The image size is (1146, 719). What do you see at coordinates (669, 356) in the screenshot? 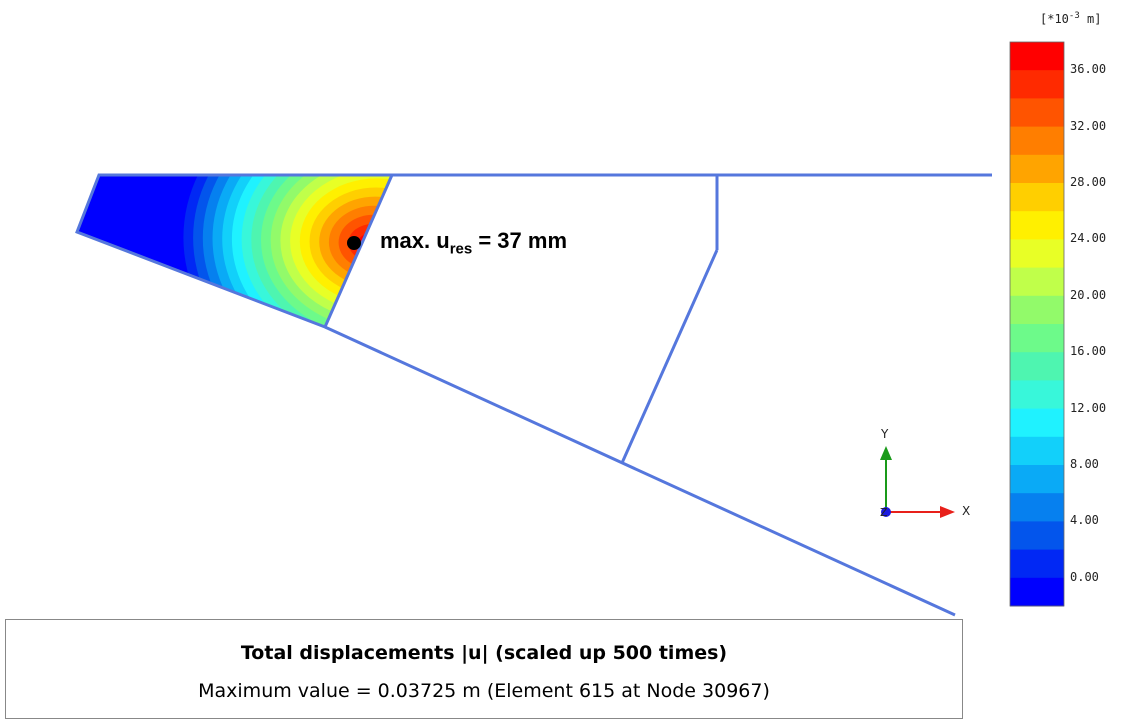
I see `inclined-boundary` at bounding box center [669, 356].